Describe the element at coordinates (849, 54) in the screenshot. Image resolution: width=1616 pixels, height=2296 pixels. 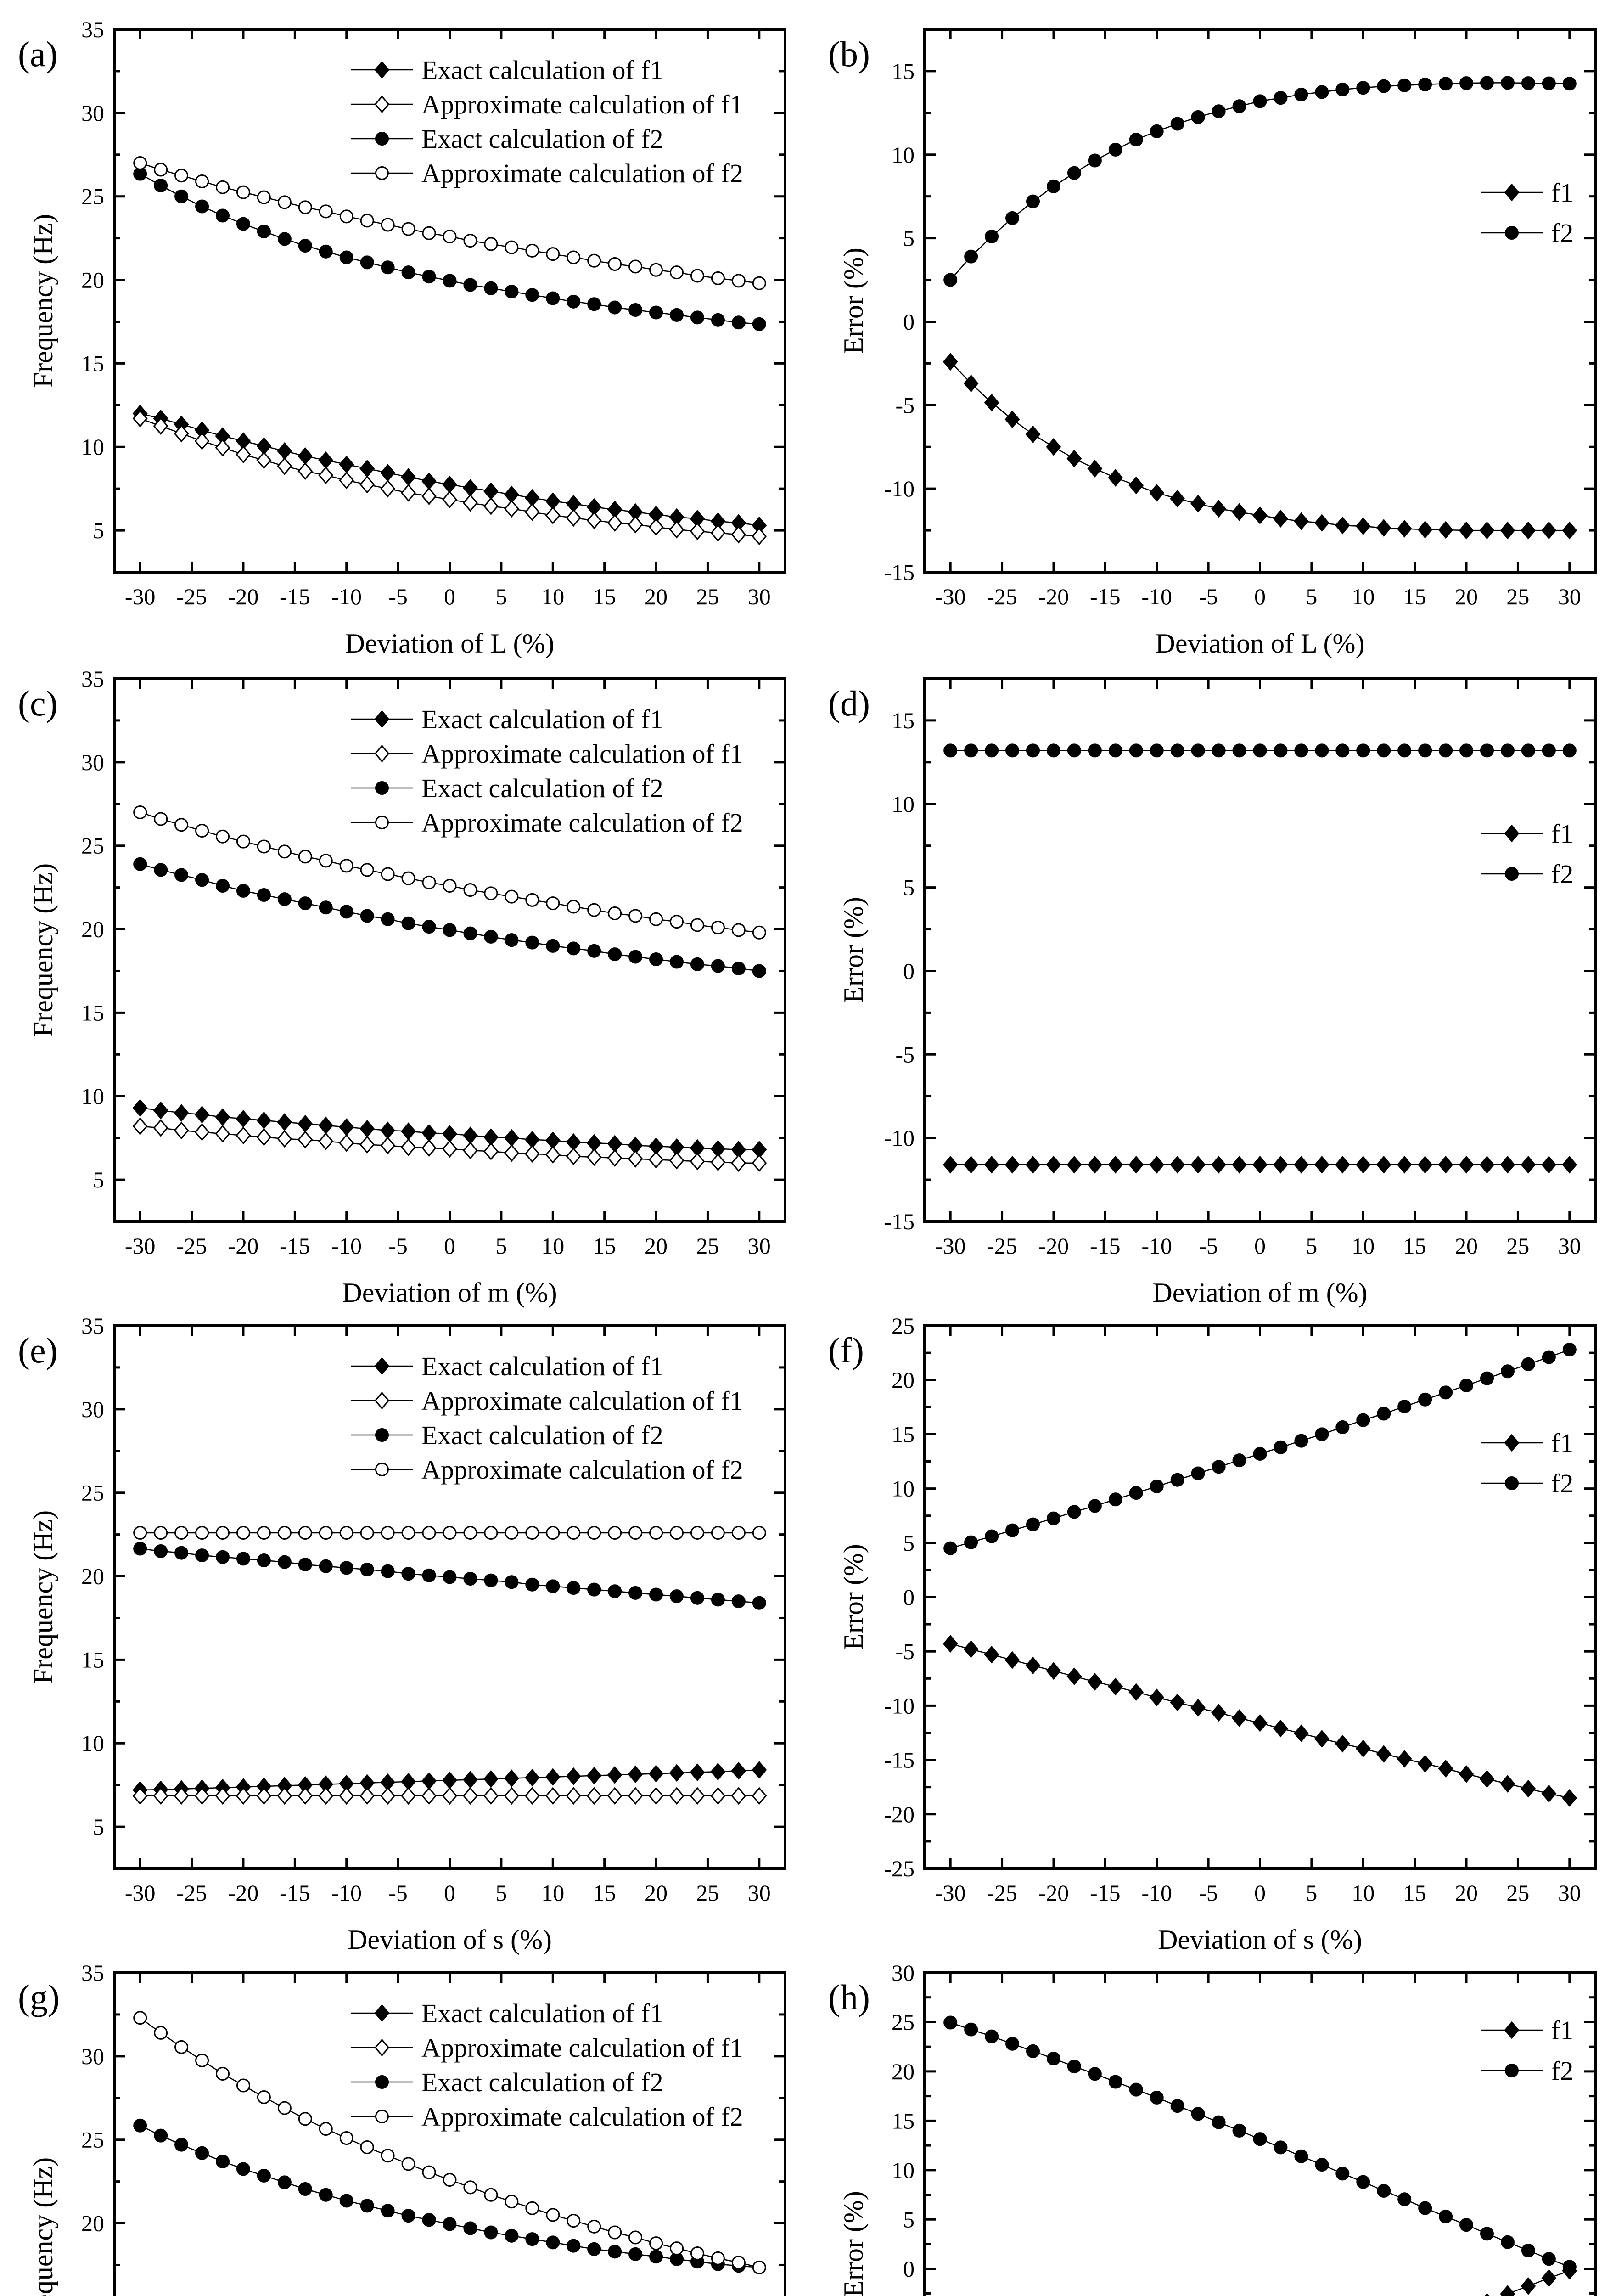
I see `panel-label: (b)` at that location.